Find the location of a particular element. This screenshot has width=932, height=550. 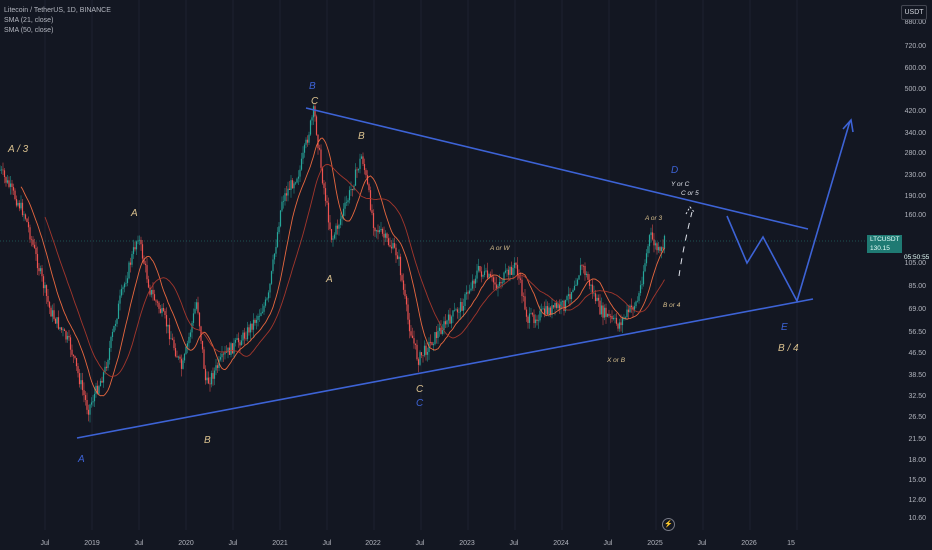

label-c-2022-blue: C is located at coordinates (420, 403).